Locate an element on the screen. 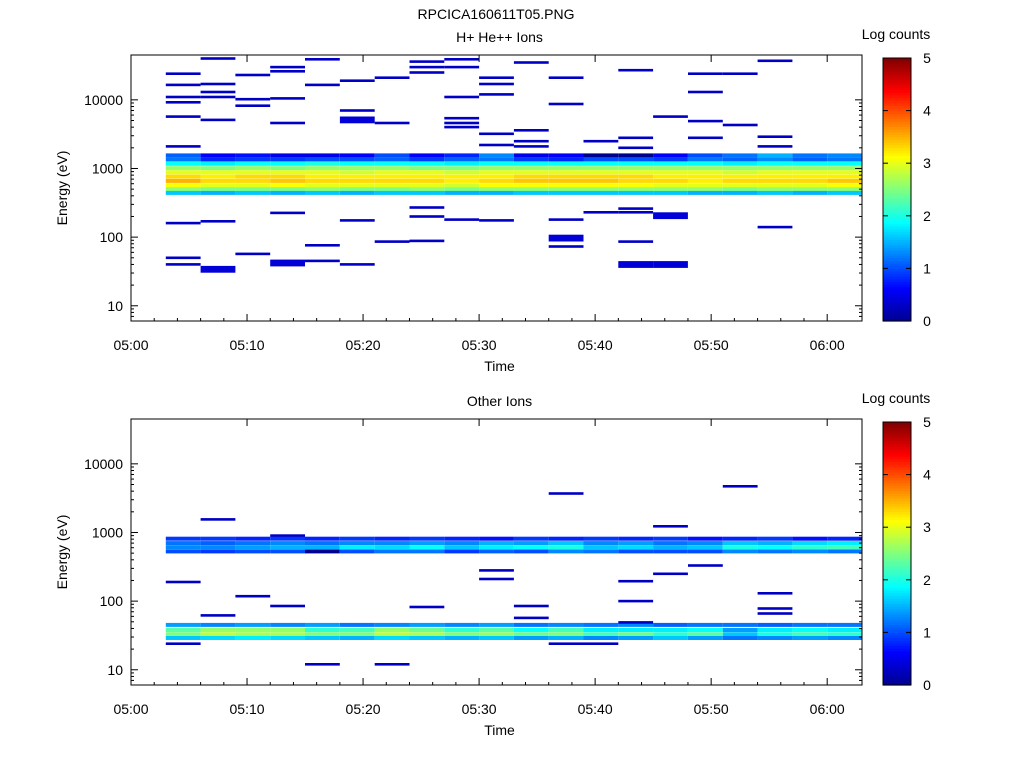 Image resolution: width=1024 pixels, height=768 pixels. chart-1-colorbar-label: Log counts is located at coordinates (896, 398).